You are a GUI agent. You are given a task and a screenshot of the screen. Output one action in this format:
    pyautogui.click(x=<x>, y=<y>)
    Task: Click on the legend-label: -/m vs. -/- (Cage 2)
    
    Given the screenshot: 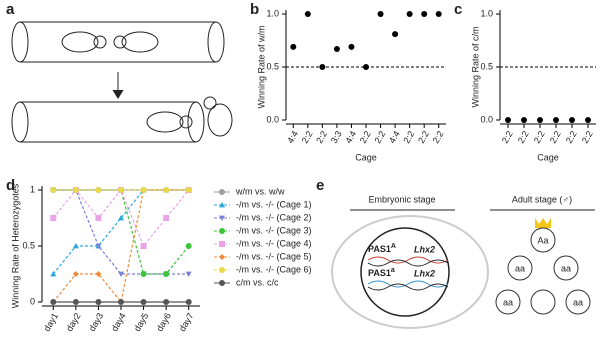 What is the action you would take?
    pyautogui.click(x=274, y=217)
    